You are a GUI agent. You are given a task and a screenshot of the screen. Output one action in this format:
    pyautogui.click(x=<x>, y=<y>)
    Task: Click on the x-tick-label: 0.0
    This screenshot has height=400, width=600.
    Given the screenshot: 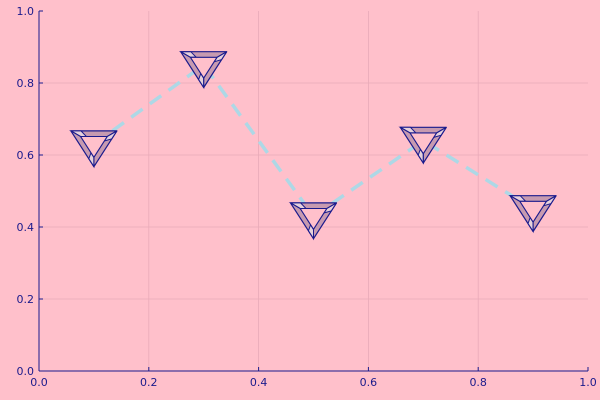 What is the action you would take?
    pyautogui.click(x=39, y=382)
    